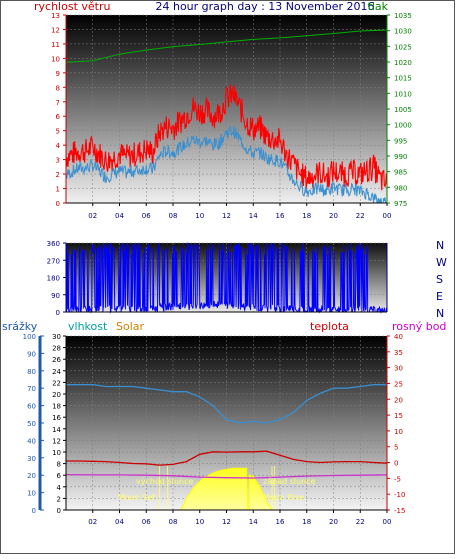 This screenshot has width=456, height=559. Describe the element at coordinates (226, 476) in the screenshot. I see `dewpoint-line` at that location.